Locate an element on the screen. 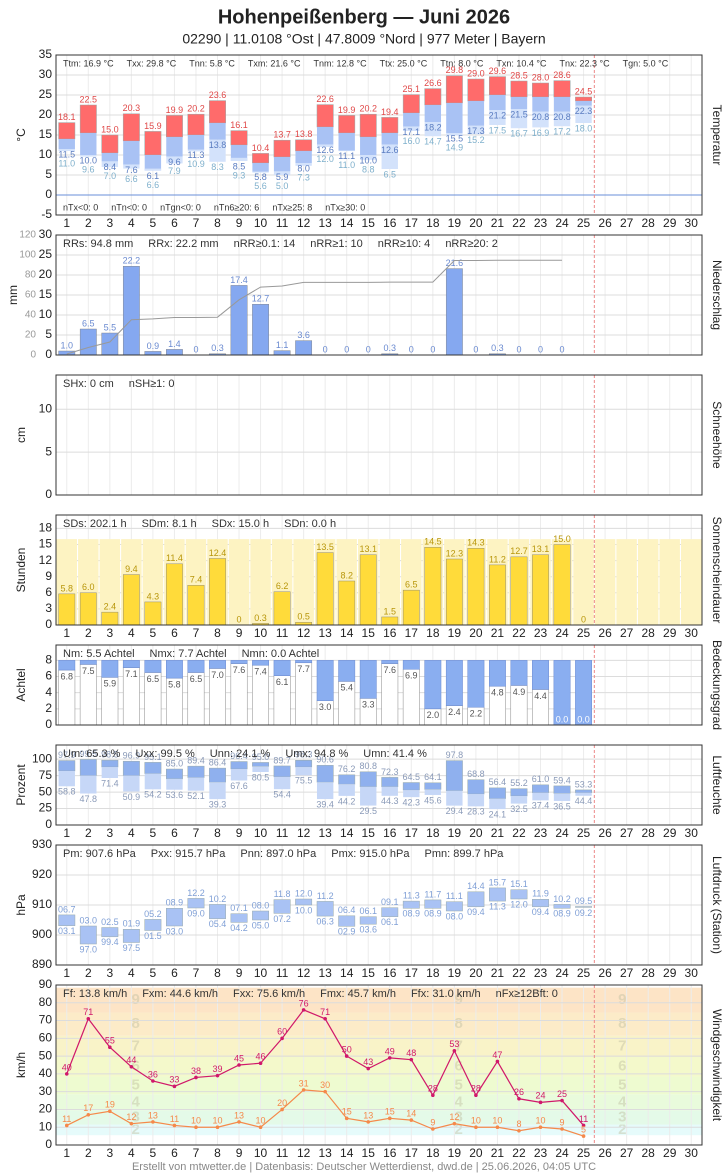 The height and width of the screenshot is (1175, 728). x-tick-label: 8 is located at coordinates (217, 223).